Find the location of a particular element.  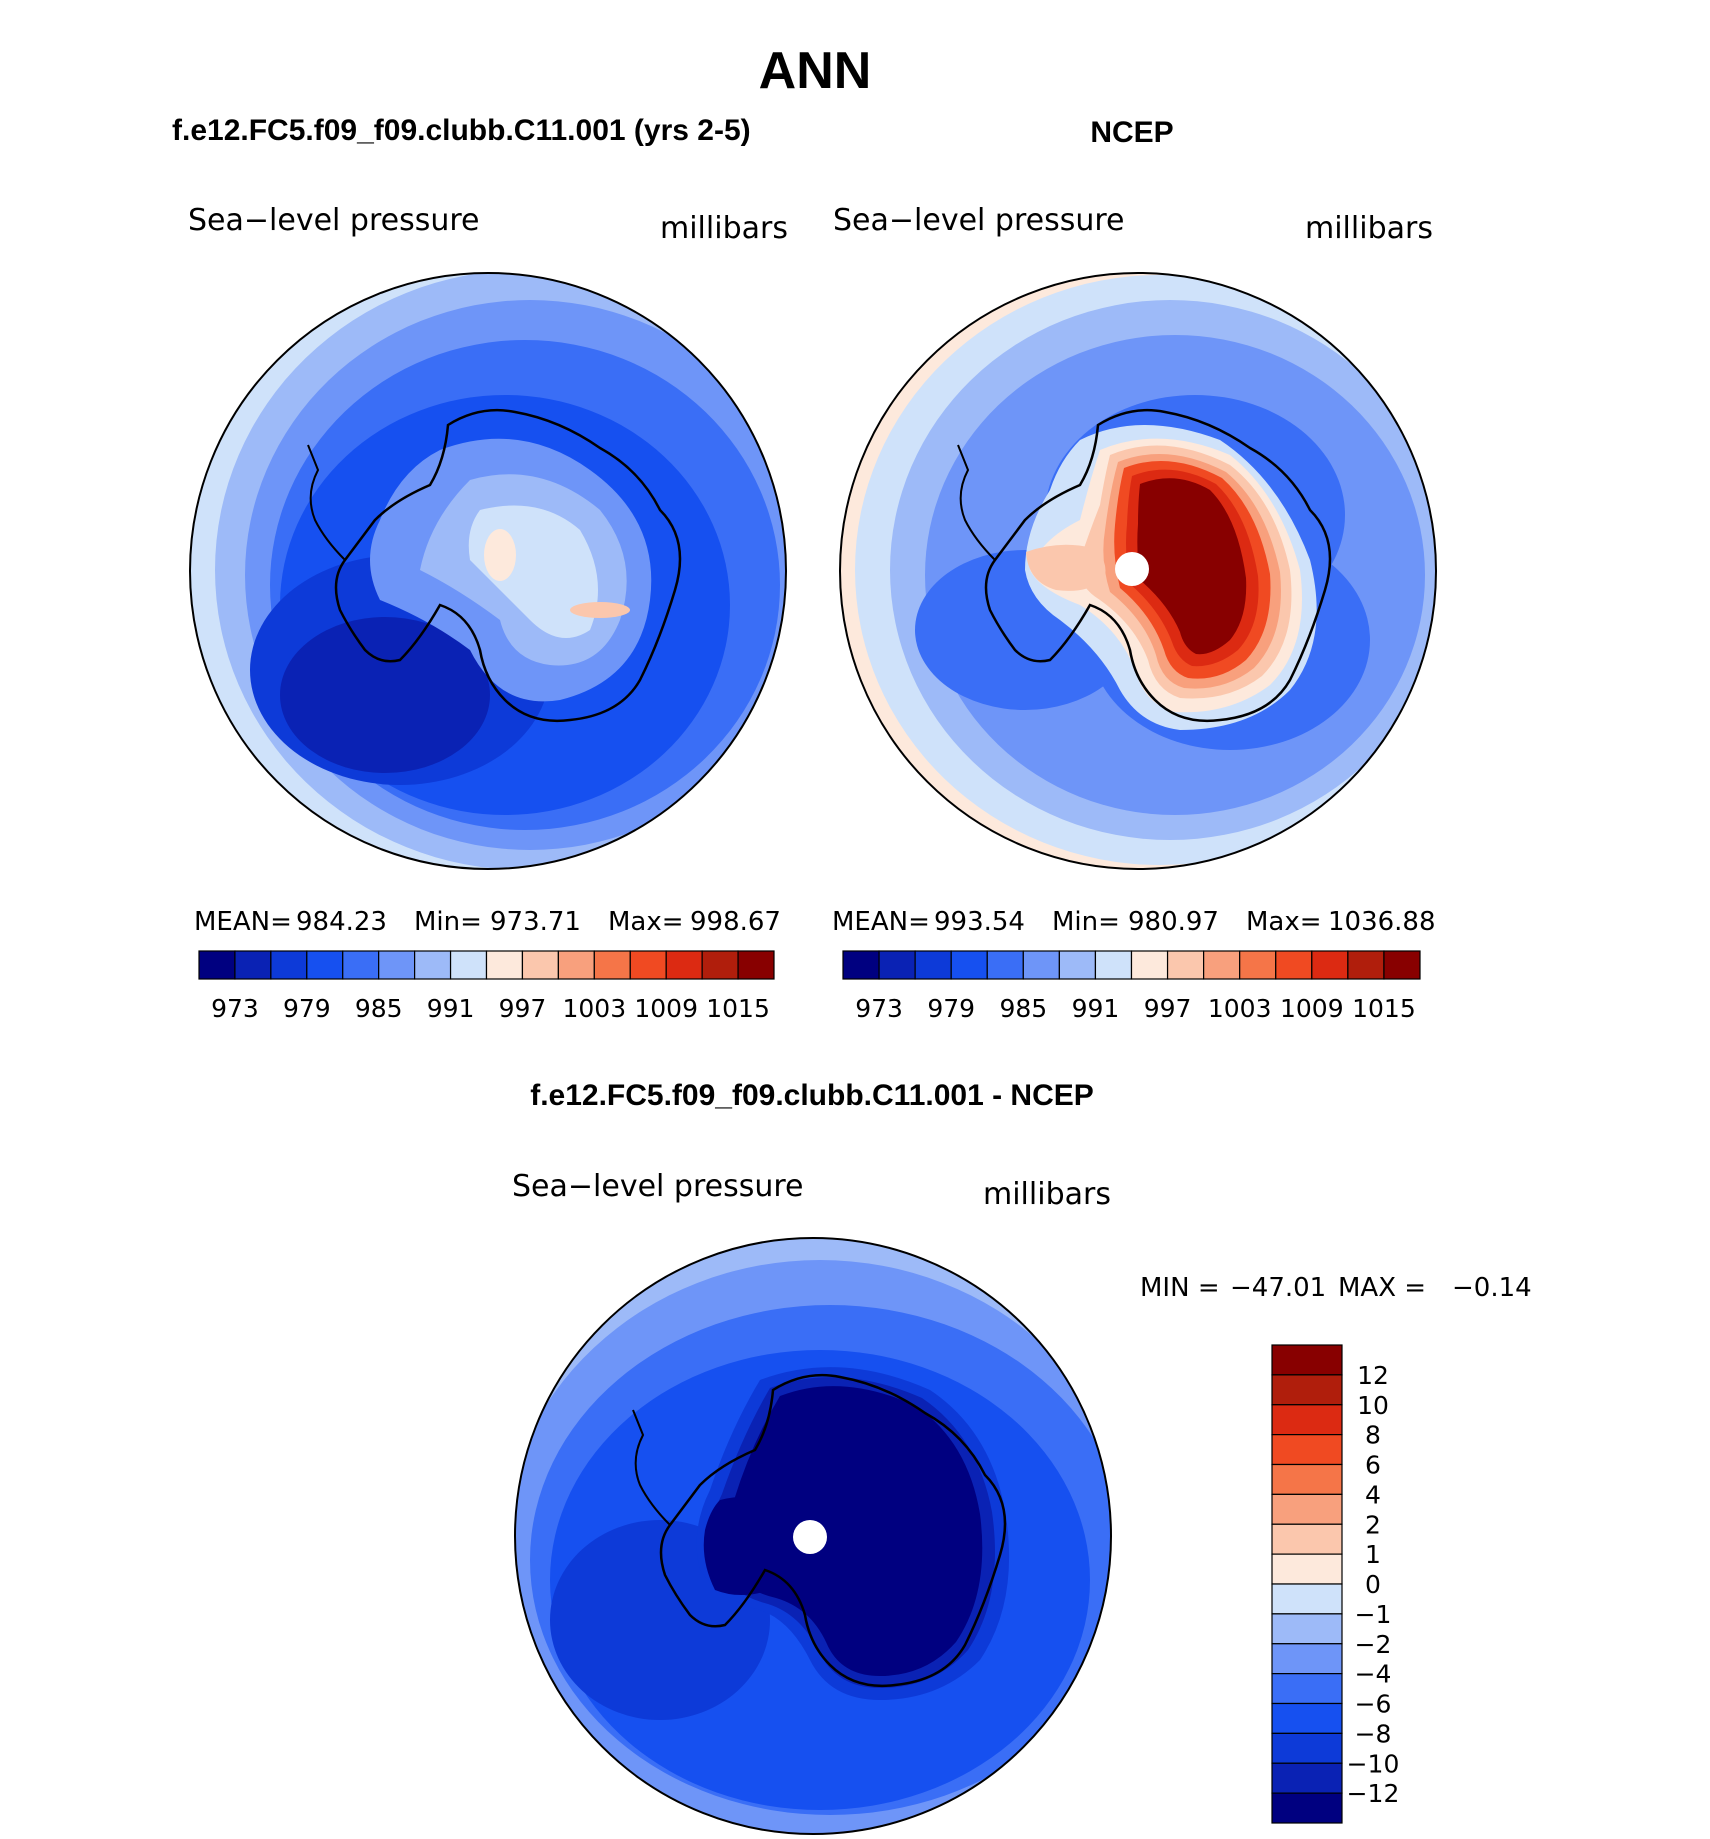

obs-peninsula is located at coordinates (976, 502).